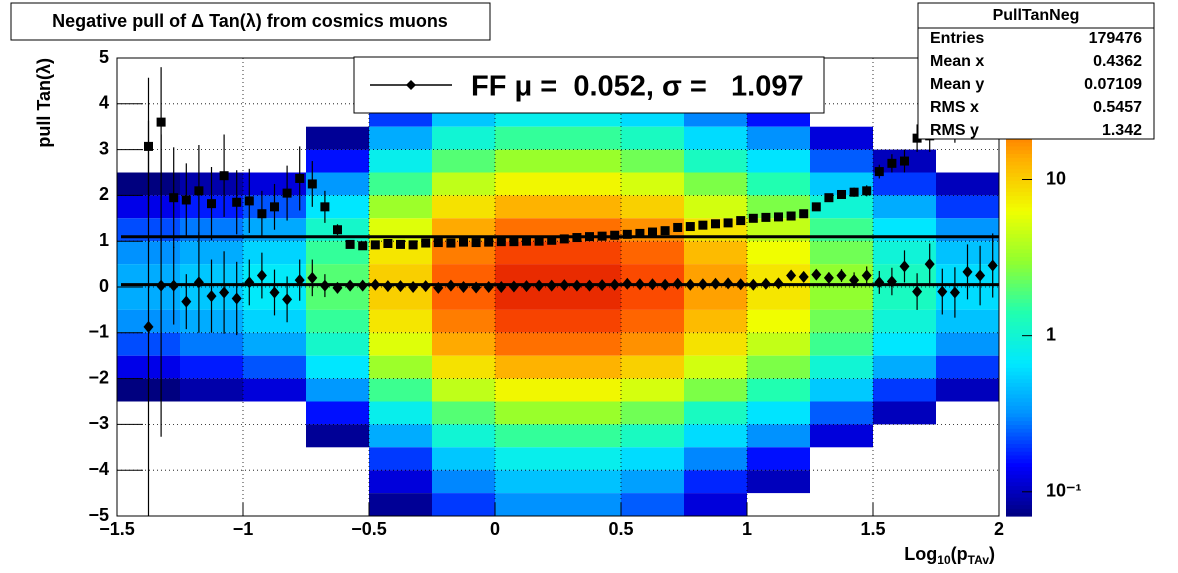 This screenshot has width=1178, height=573. What do you see at coordinates (98, 377) in the screenshot?
I see `y-tick-label: −2` at bounding box center [98, 377].